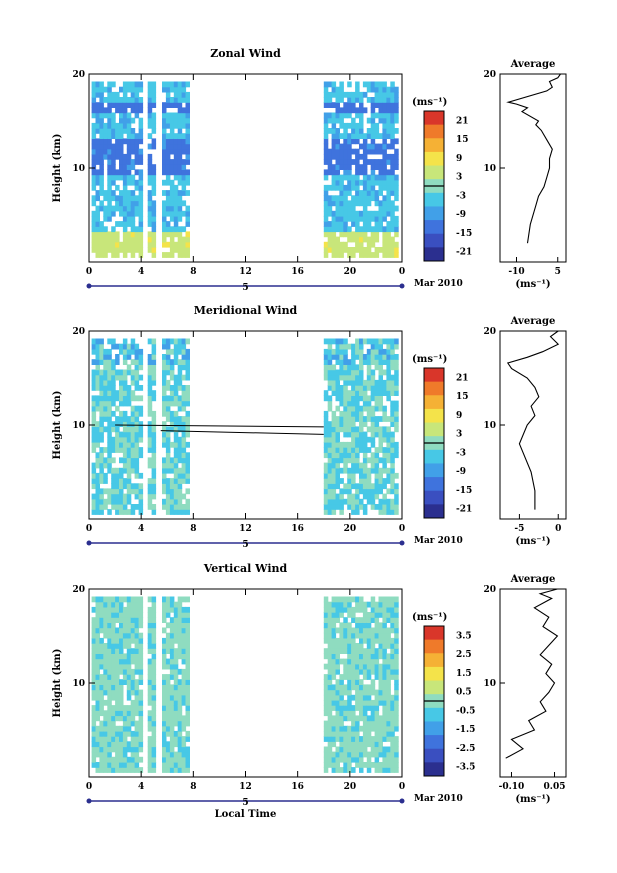  Describe the element at coordinates (89, 286) in the screenshot. I see `day-bar-end` at that location.